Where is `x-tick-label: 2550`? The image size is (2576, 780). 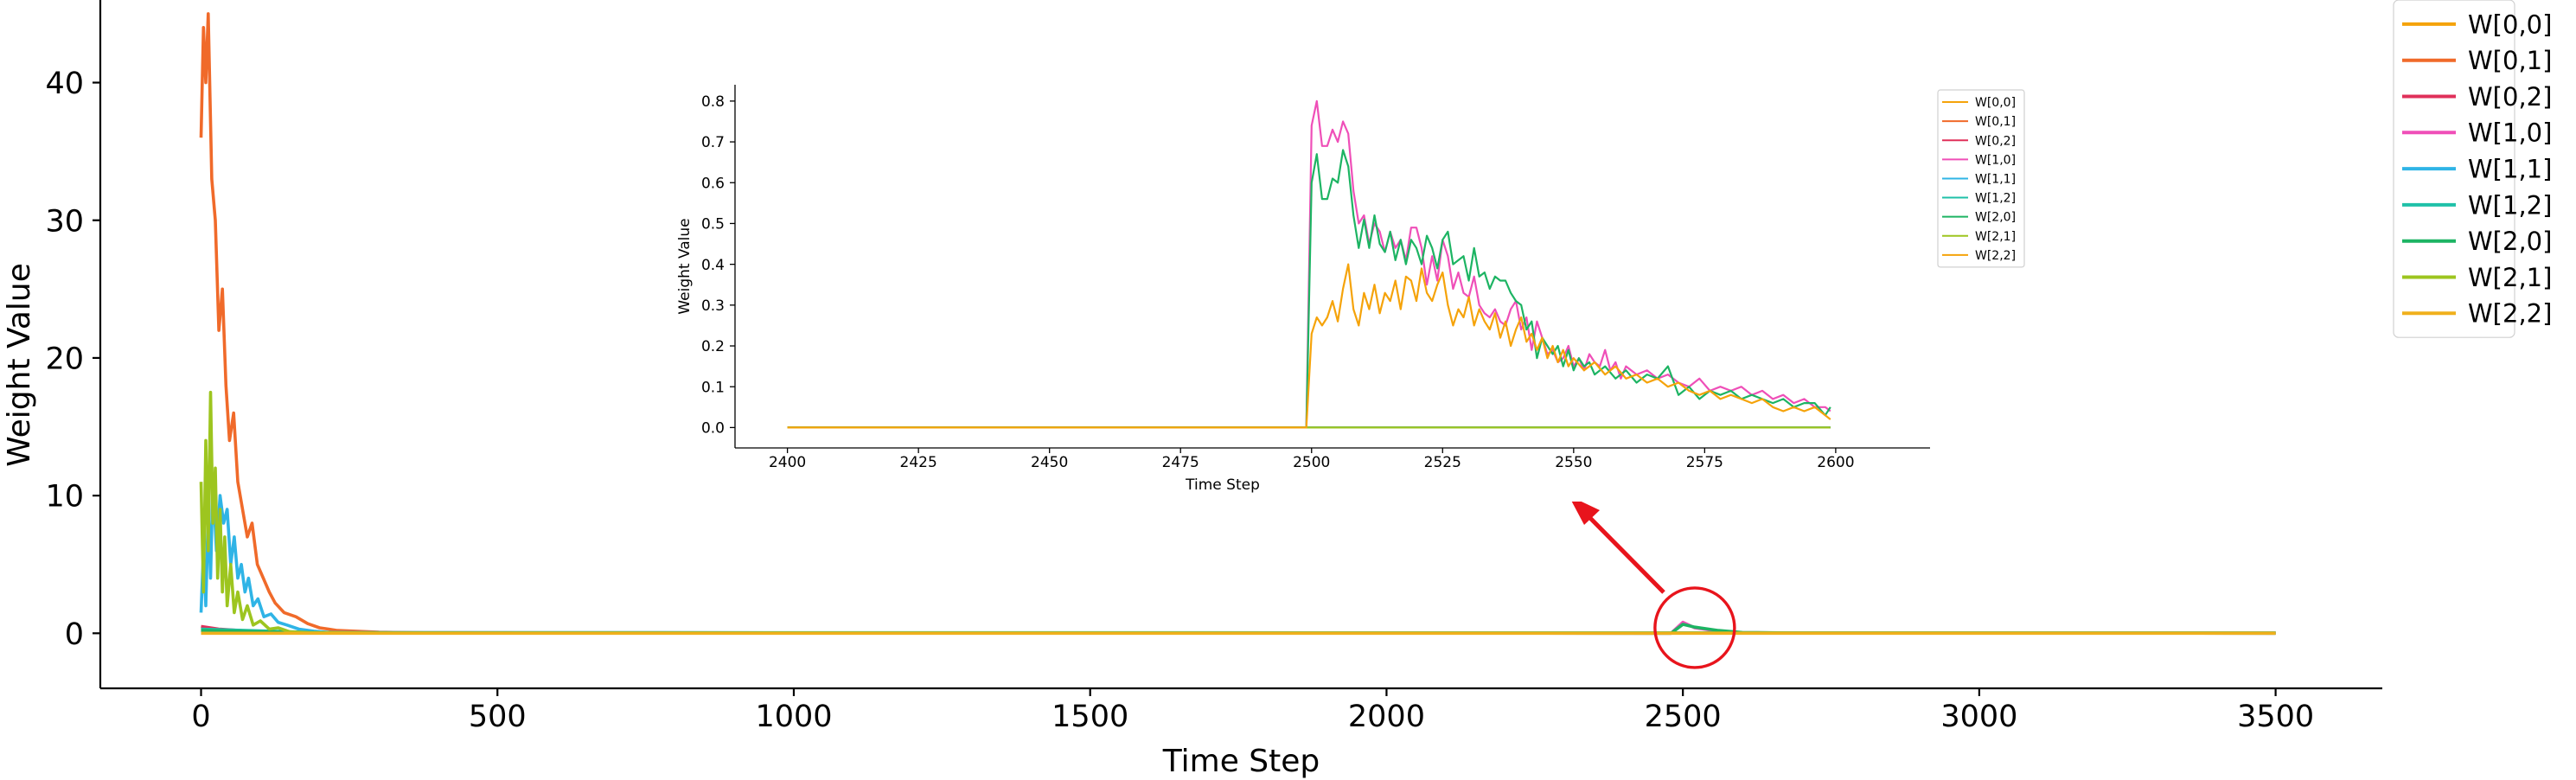
x-tick-label: 2550 is located at coordinates (1574, 463).